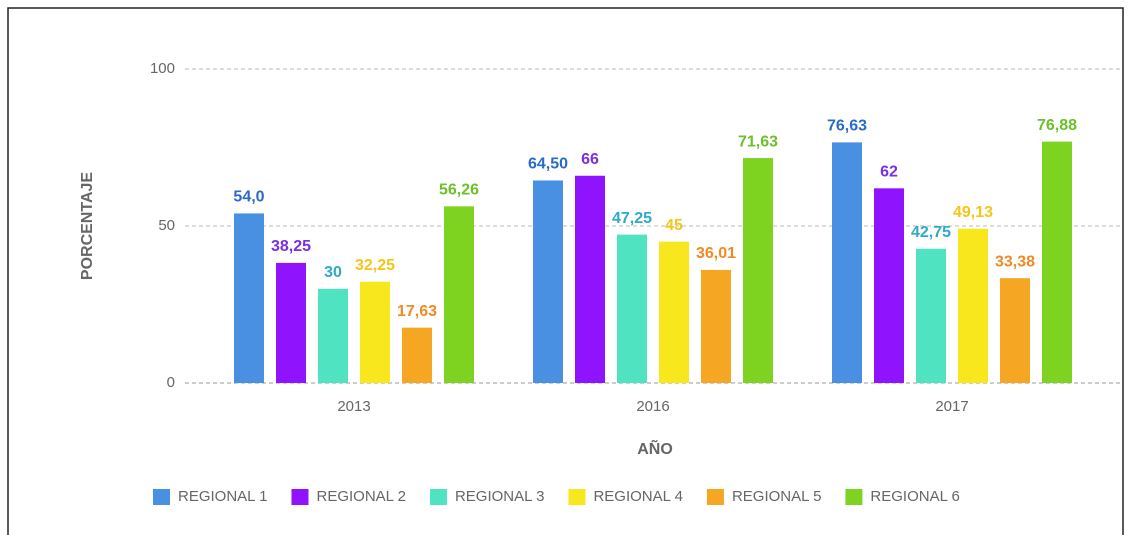  I want to click on legend-label: REGIONAL 1, so click(222, 496).